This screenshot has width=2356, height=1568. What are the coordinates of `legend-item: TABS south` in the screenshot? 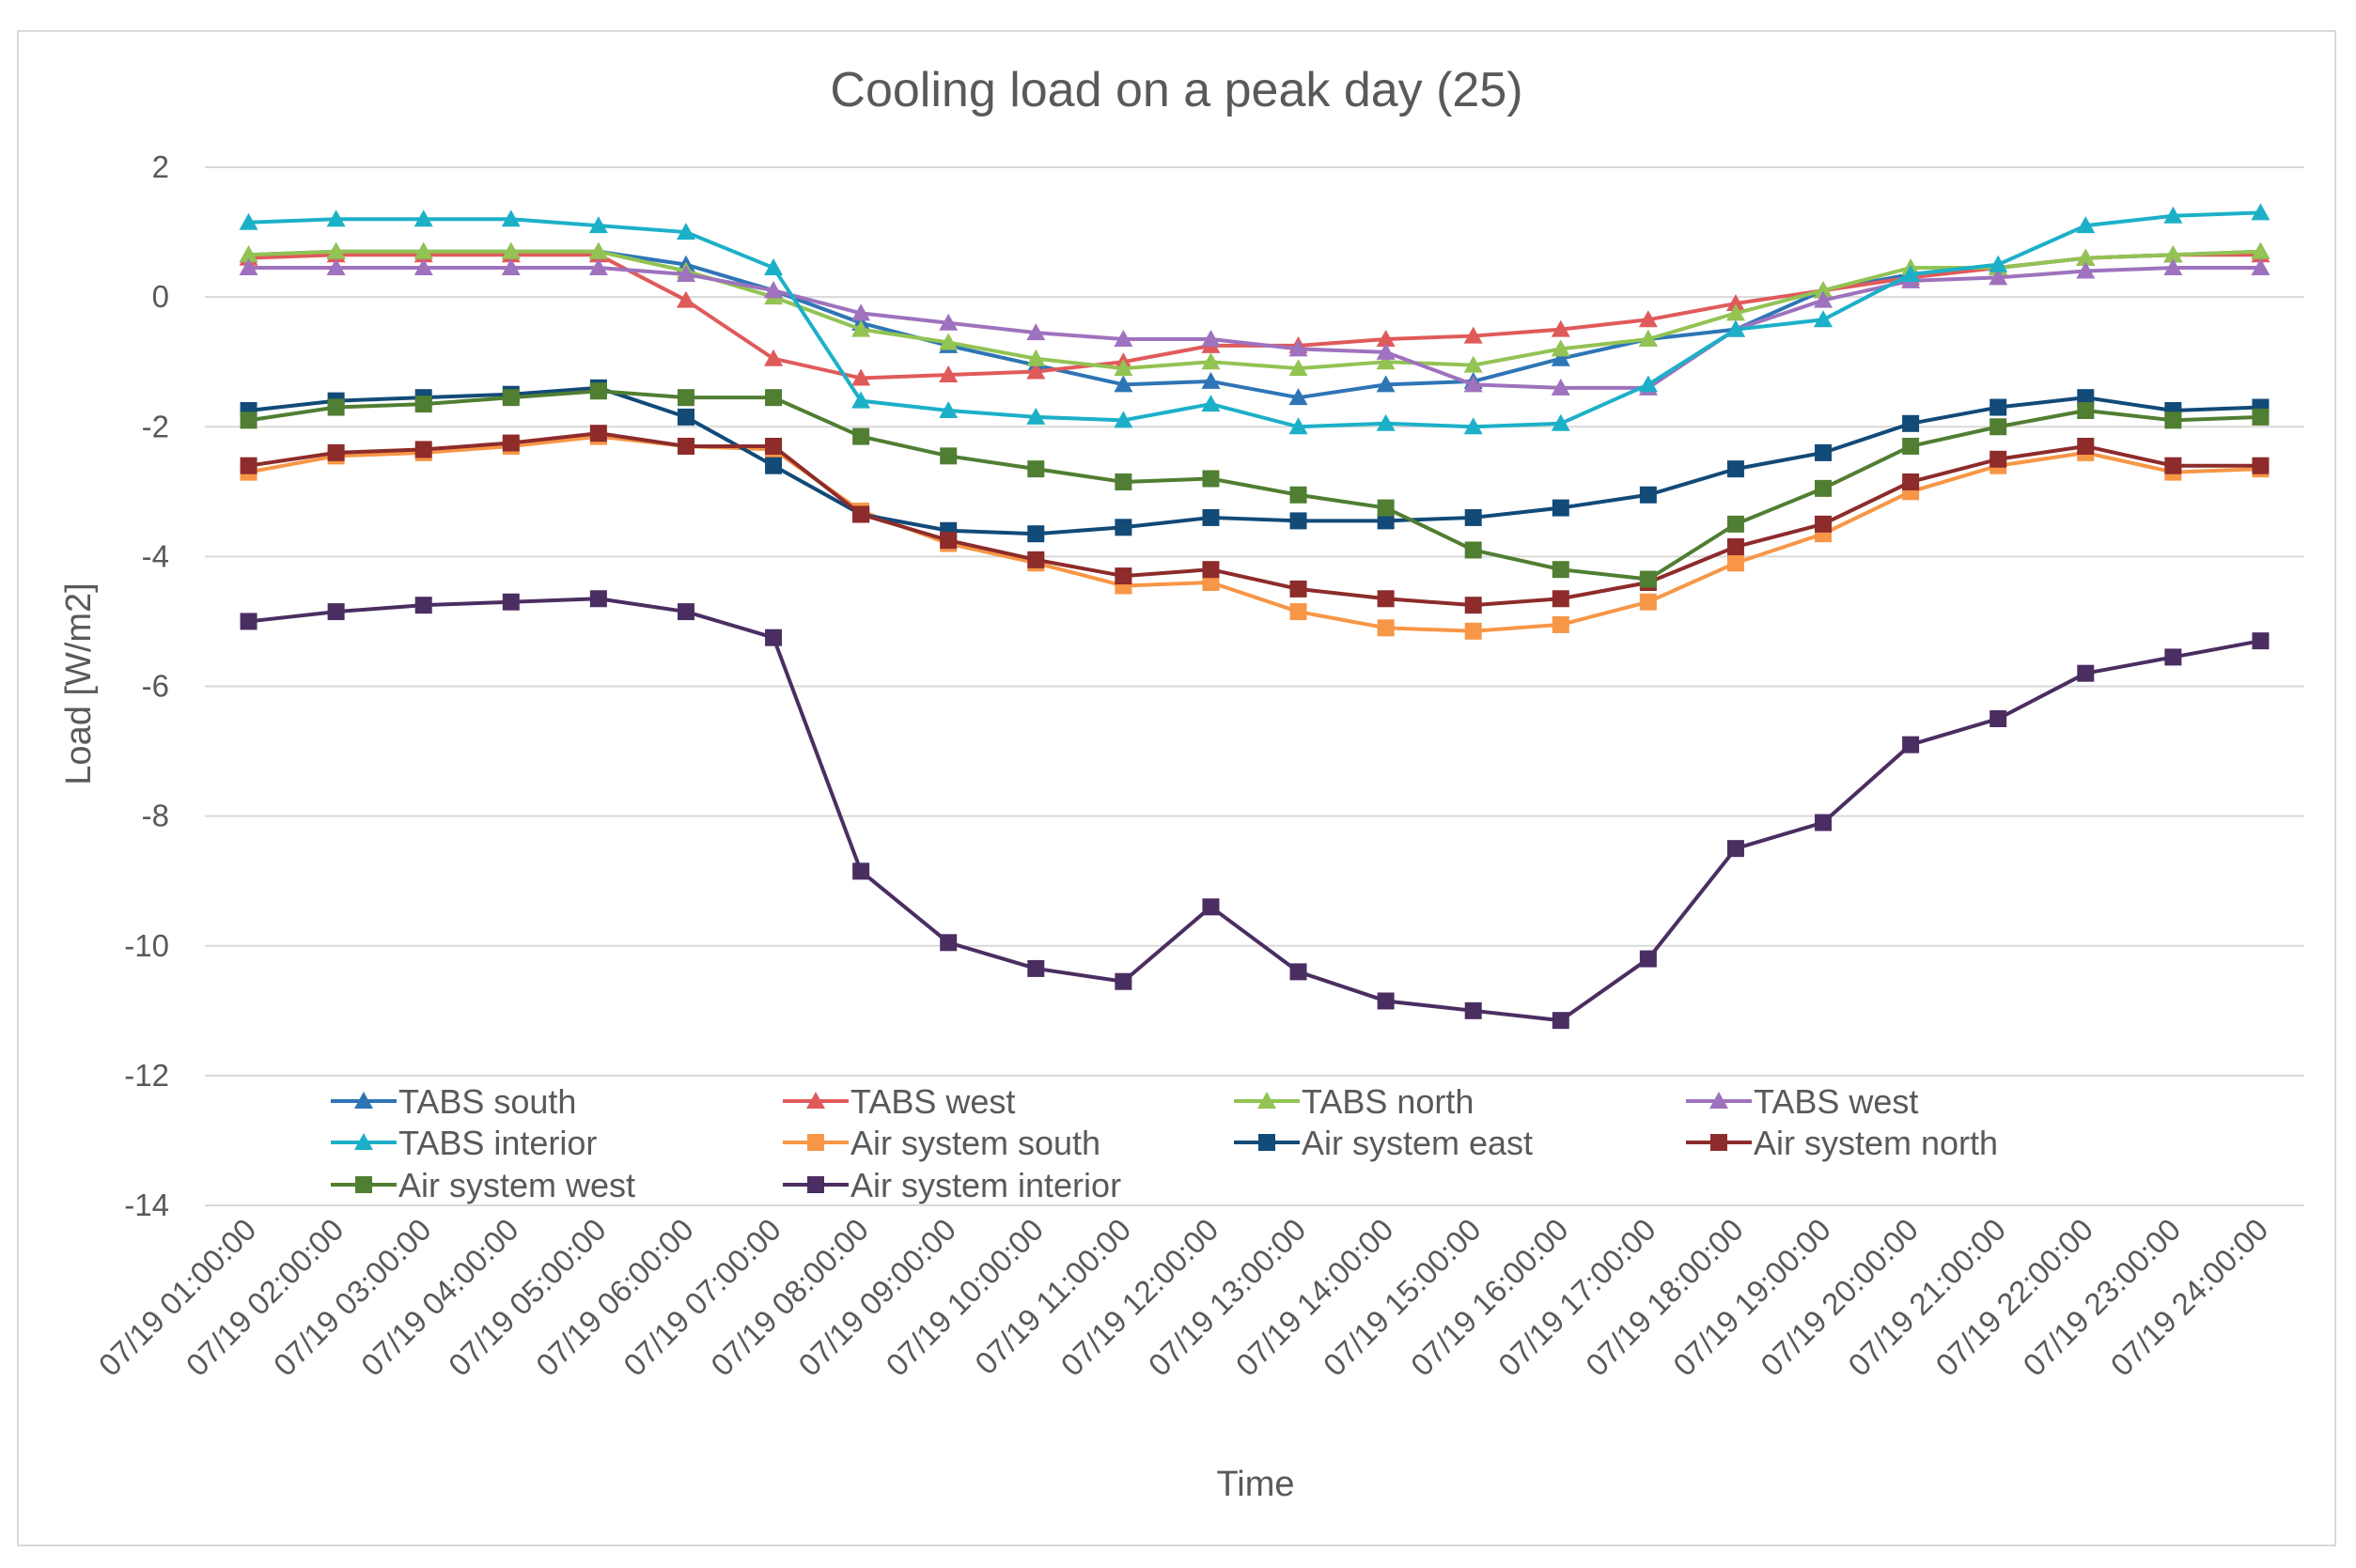 It's located at (453, 1101).